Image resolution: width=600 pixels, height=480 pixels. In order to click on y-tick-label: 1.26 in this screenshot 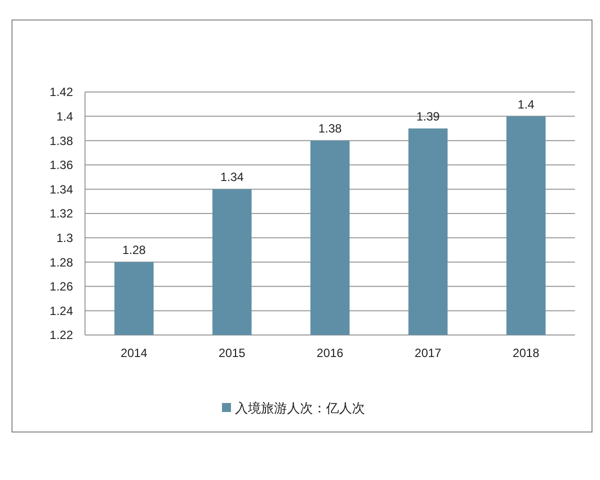, I will do `click(62, 287)`.